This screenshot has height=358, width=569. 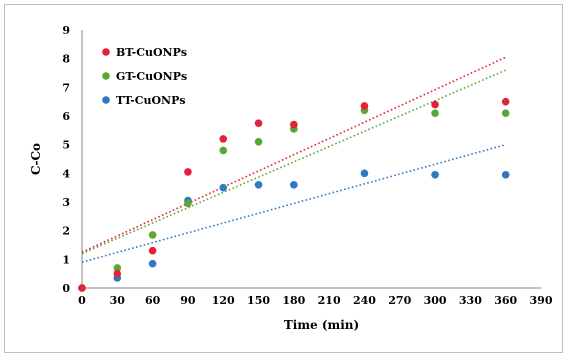 I want to click on x-tick-labels: 0 30 60 90 120 150 180 210 240 270 300 330 360 390, so click(x=315, y=300).